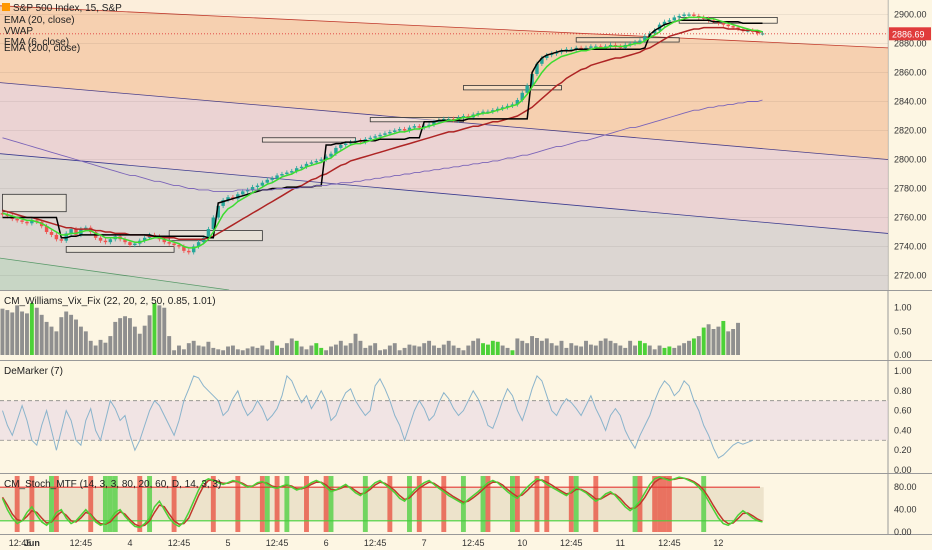 The width and height of the screenshot is (932, 550). I want to click on stoch-green-bar, so click(409, 504).